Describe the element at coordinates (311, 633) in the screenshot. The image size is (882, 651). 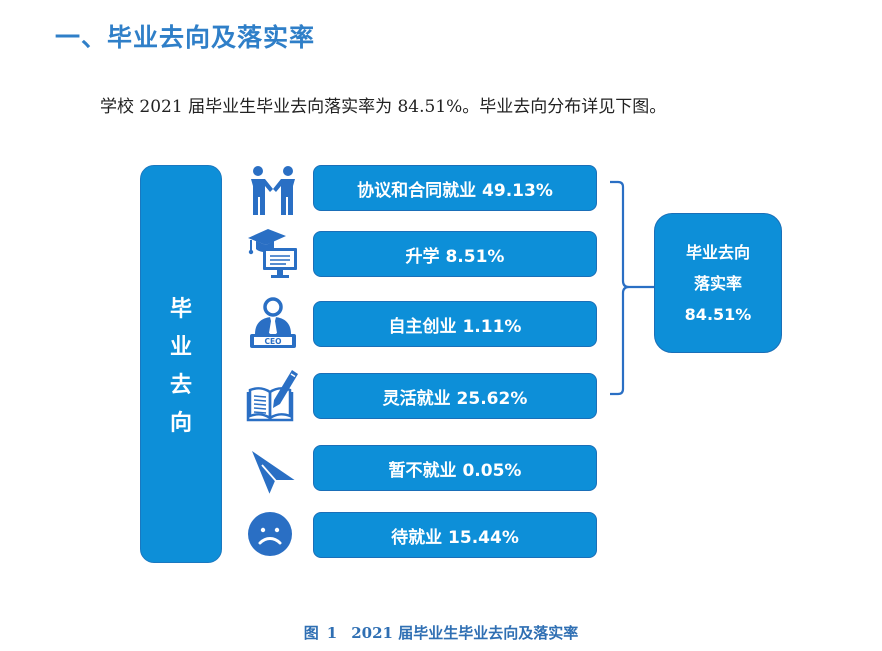
I see `caption-prefix: 图` at that location.